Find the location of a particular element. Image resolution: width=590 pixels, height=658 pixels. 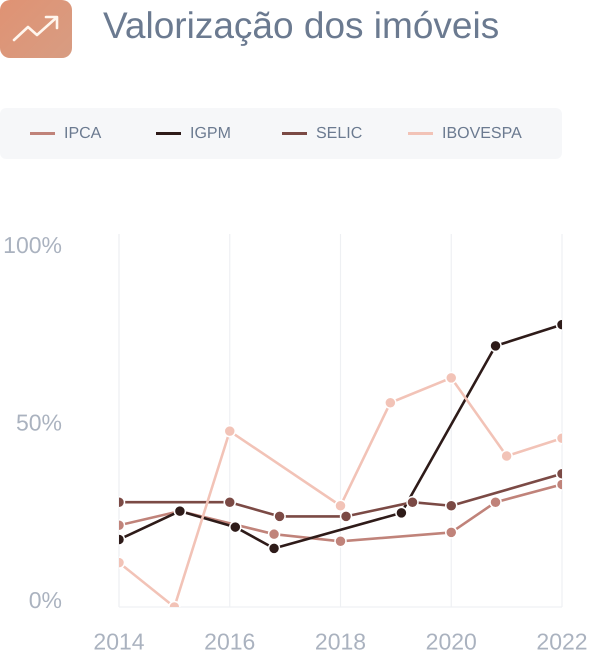

legend-label: IGPM is located at coordinates (210, 133).